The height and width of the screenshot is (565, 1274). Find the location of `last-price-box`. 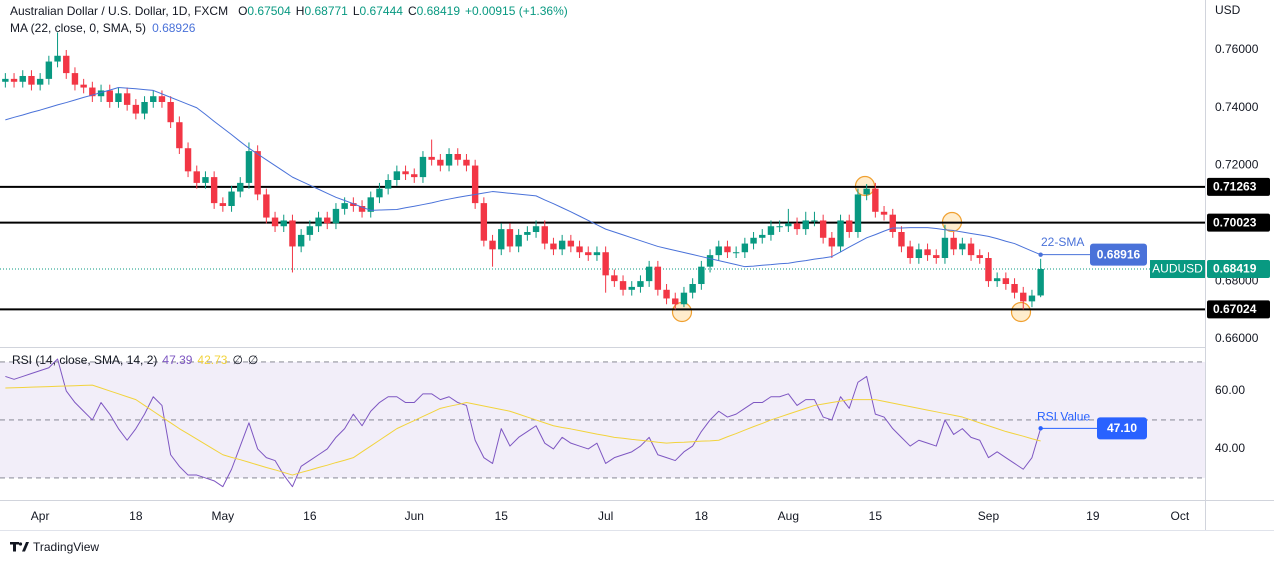

last-price-box is located at coordinates (1238, 269).